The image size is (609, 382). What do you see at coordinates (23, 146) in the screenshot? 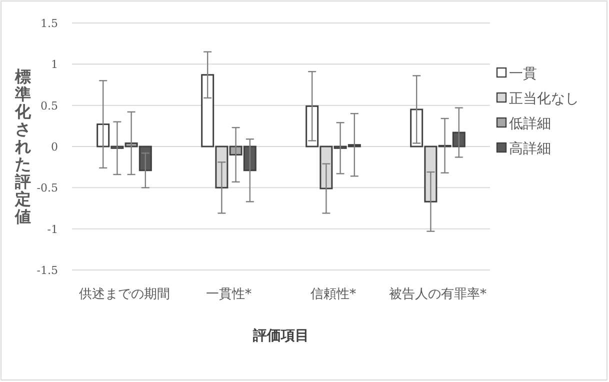
I see `text: 標準化された評定値` at bounding box center [23, 146].